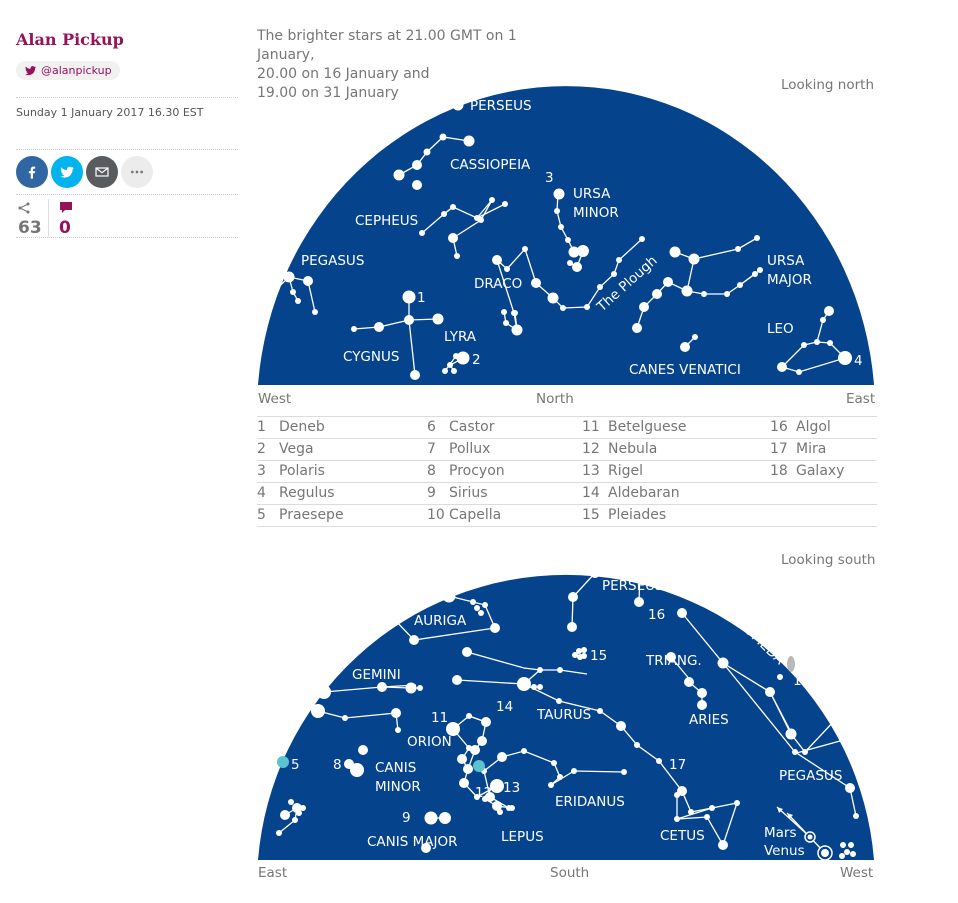 The height and width of the screenshot is (903, 958). What do you see at coordinates (477, 471) in the screenshot?
I see `legend-star-name: Procyon` at bounding box center [477, 471].